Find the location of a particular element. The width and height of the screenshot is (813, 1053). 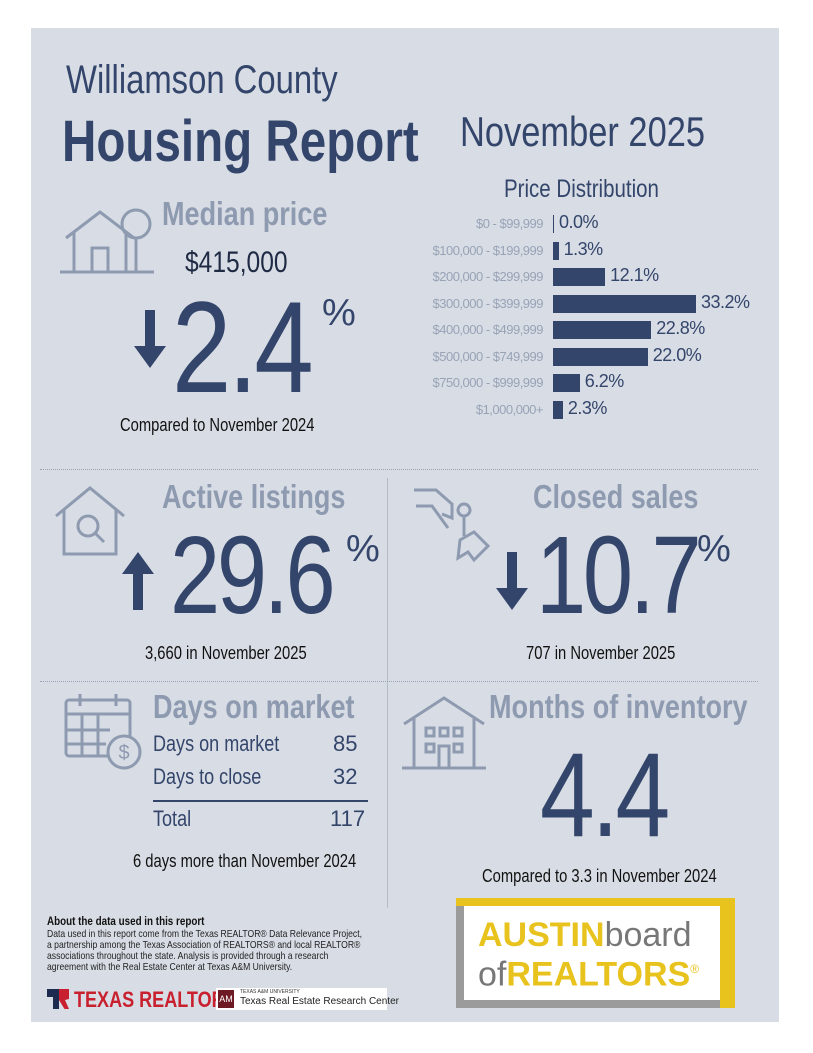

bar-category-label: $750,000 - $999,999 is located at coordinates (488, 382).